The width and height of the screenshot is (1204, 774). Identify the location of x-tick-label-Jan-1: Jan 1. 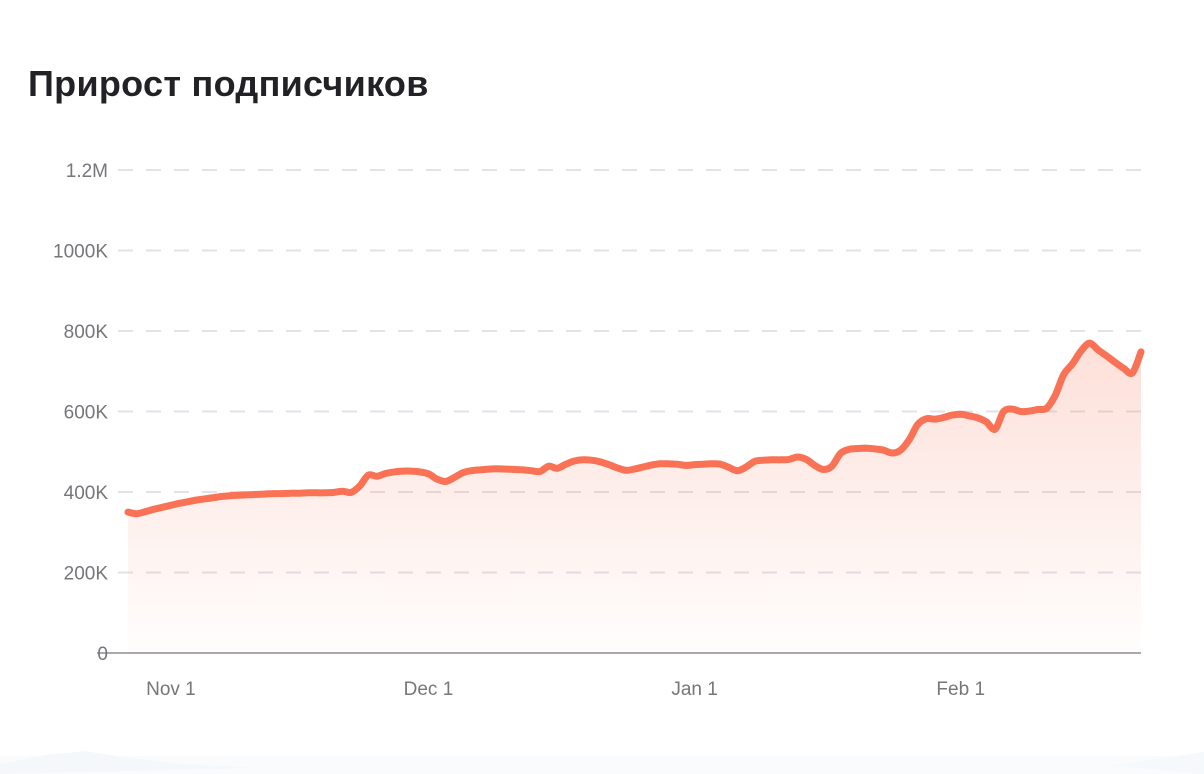
(694, 689).